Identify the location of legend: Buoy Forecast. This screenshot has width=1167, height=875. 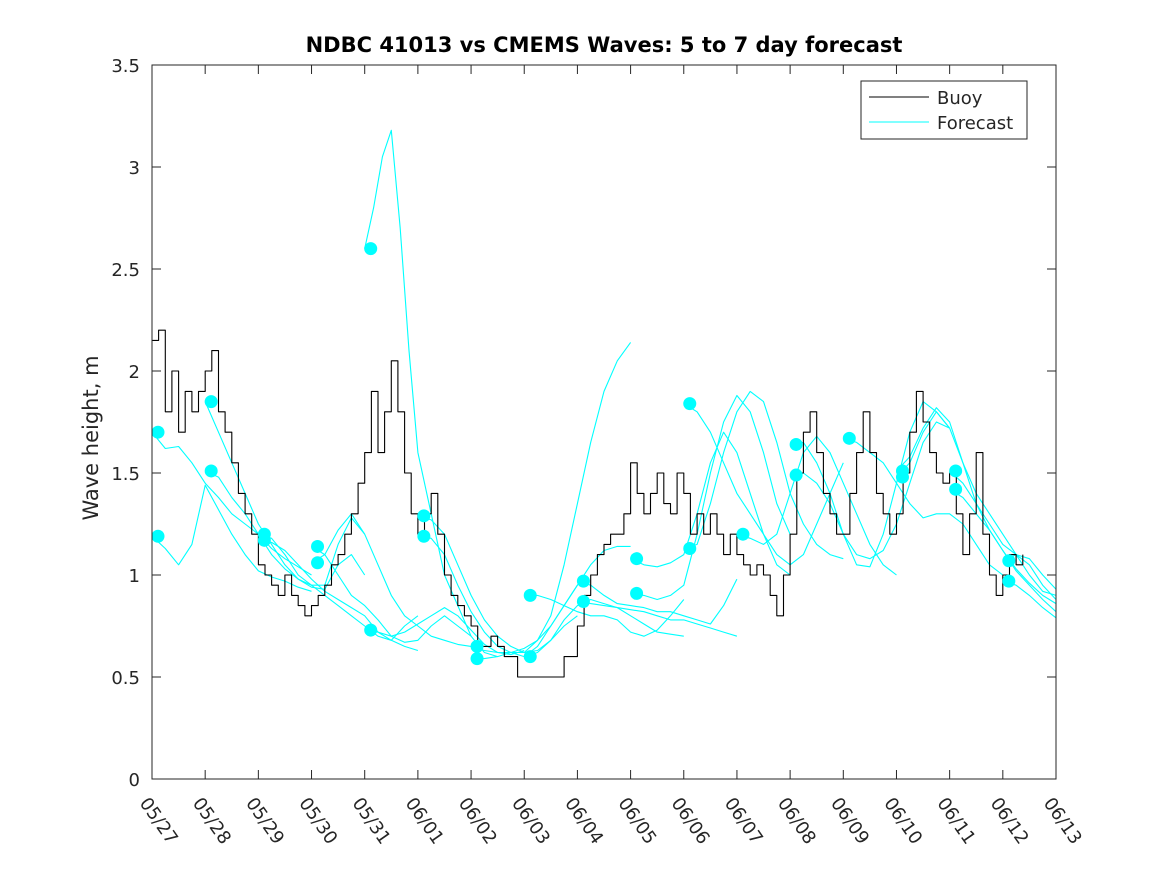
(944, 110).